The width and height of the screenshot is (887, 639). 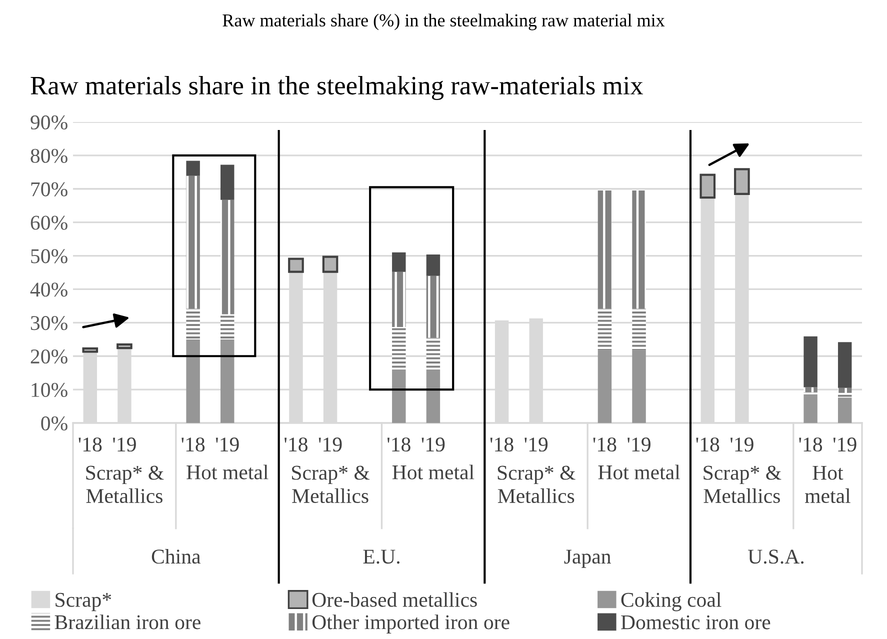 I want to click on legend-label: Scrap*, so click(x=84, y=602).